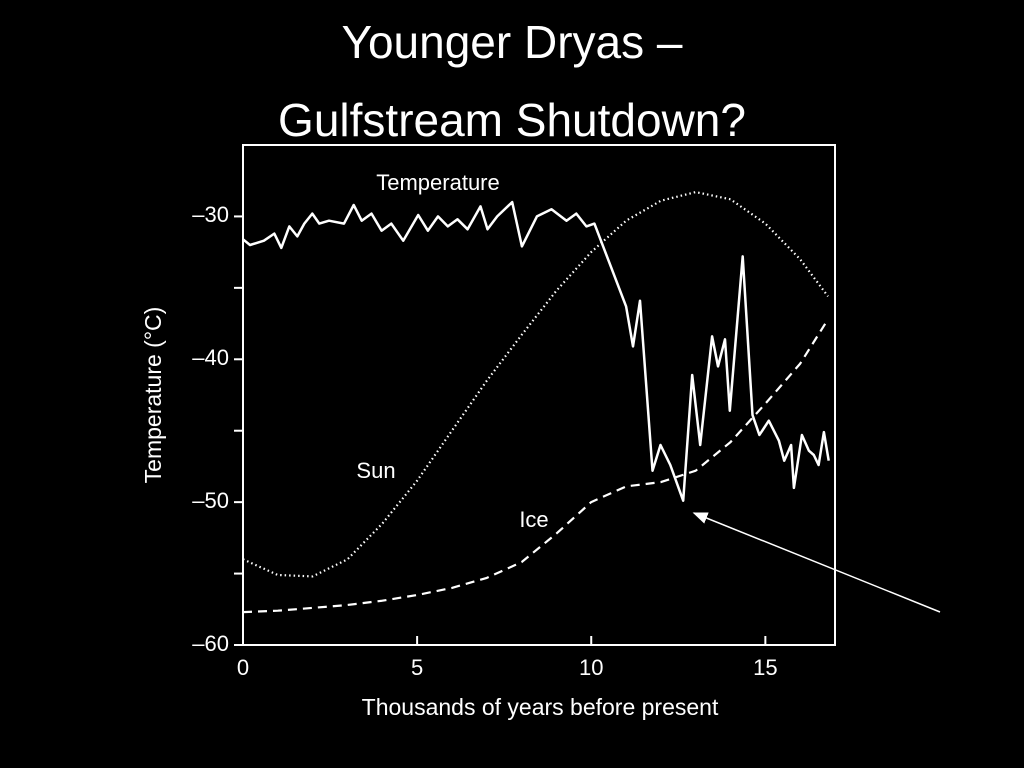  What do you see at coordinates (243, 667) in the screenshot?
I see `x-tick-label: 0` at bounding box center [243, 667].